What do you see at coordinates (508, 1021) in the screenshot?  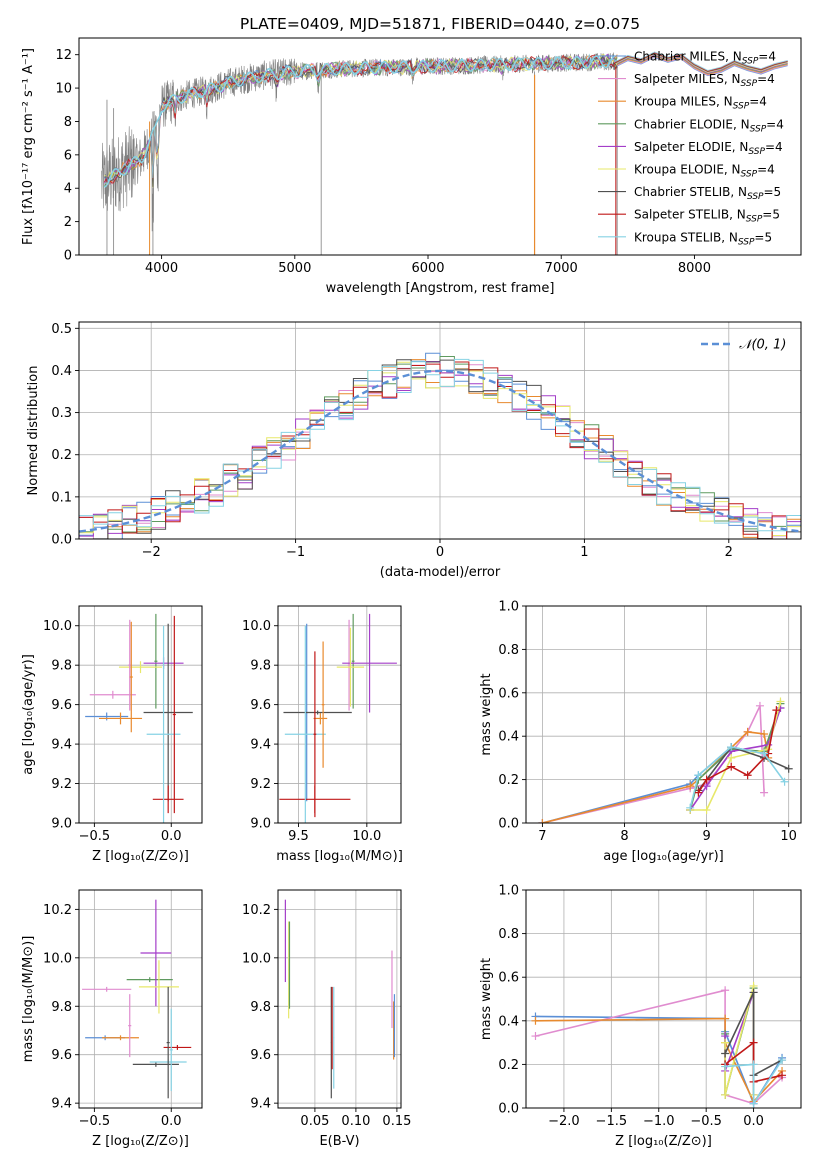 I see `mass_weight_vs_Z-ytick-label: 0.4` at bounding box center [508, 1021].